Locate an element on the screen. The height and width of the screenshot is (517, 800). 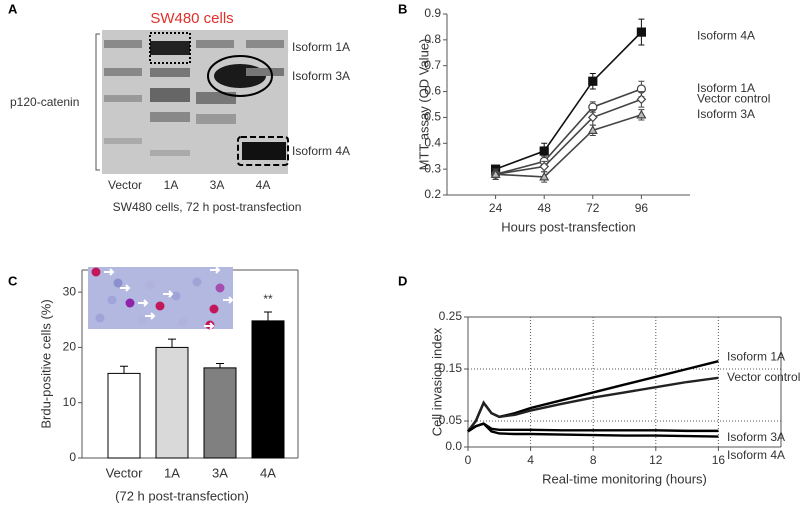
y-tick-label: 0.15 is located at coordinates (451, 368).